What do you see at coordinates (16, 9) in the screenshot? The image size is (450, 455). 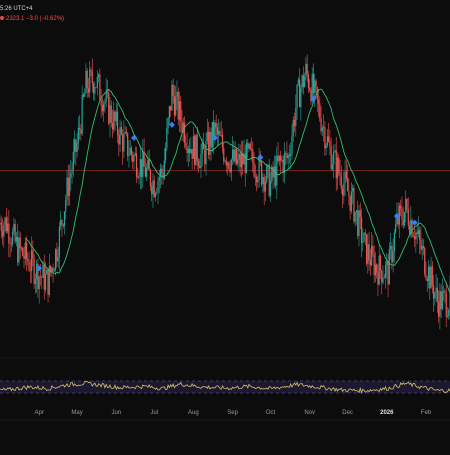 I see `session-time: 5:26 UTC+4` at bounding box center [16, 9].